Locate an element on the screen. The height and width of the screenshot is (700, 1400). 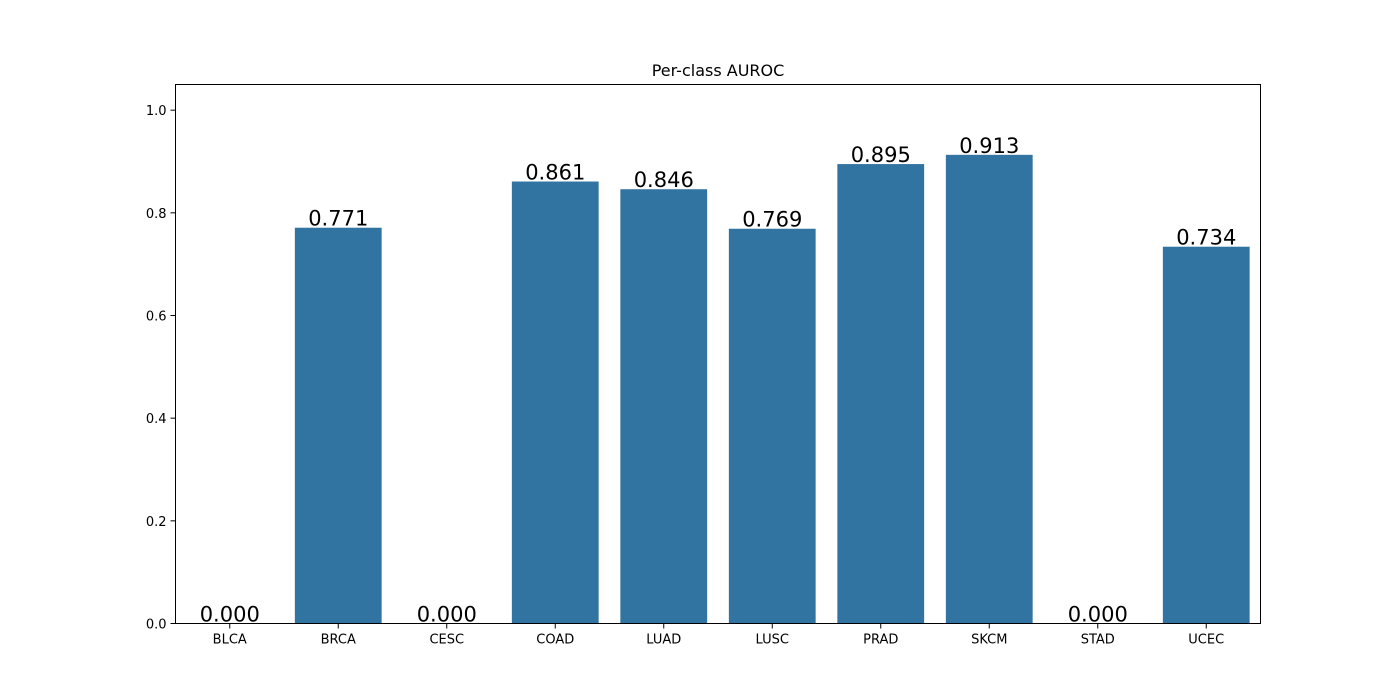
data-label: 0.769 is located at coordinates (772, 220).